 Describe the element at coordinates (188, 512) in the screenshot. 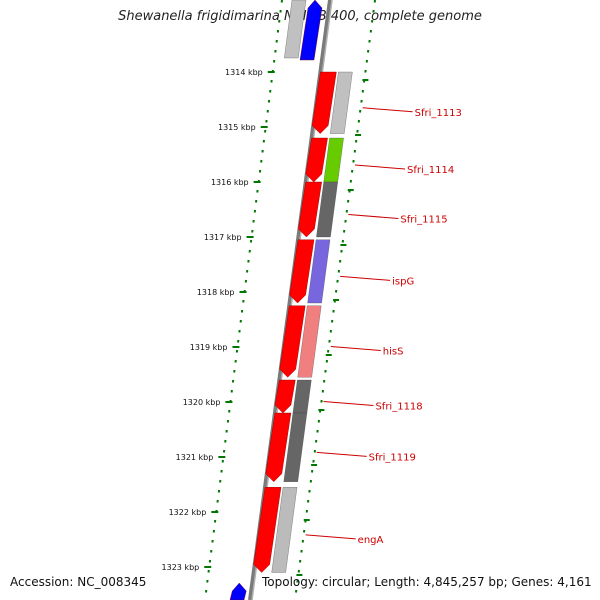

I see `scale-label: 1322 kbp` at that location.